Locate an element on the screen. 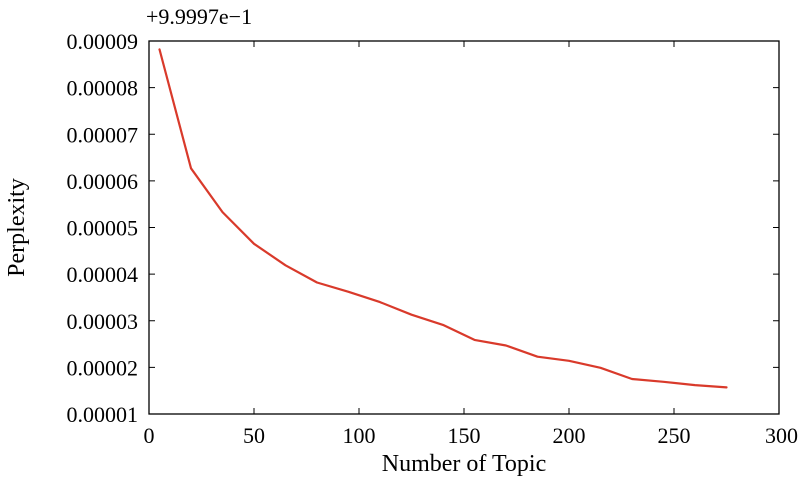  y-tick-label: 0.00008 is located at coordinates (103, 88).